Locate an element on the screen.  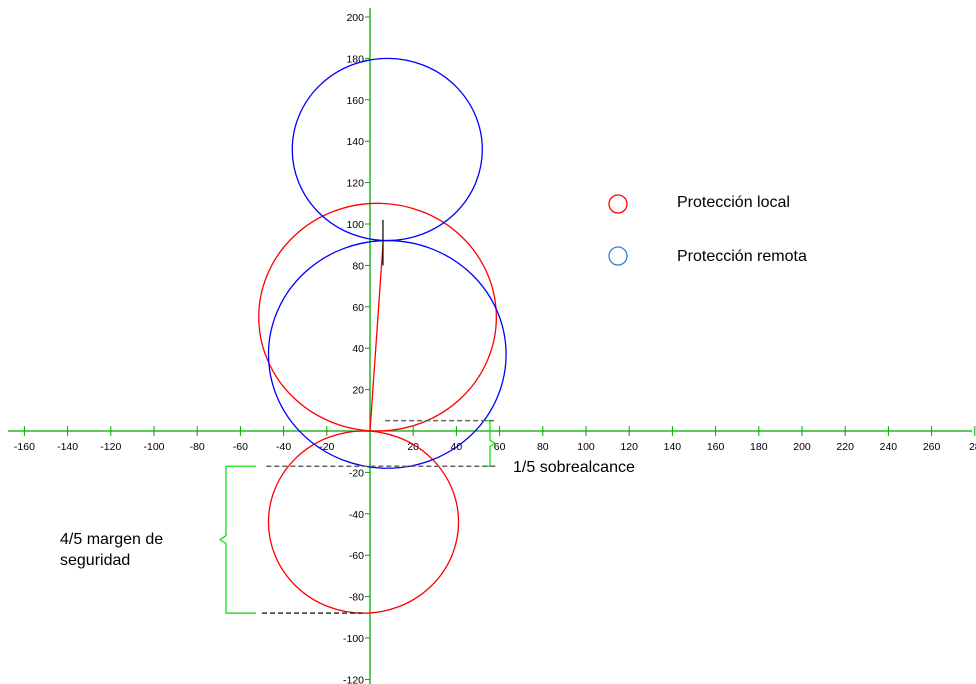
y-tick-label: -80 is located at coordinates (356, 598).